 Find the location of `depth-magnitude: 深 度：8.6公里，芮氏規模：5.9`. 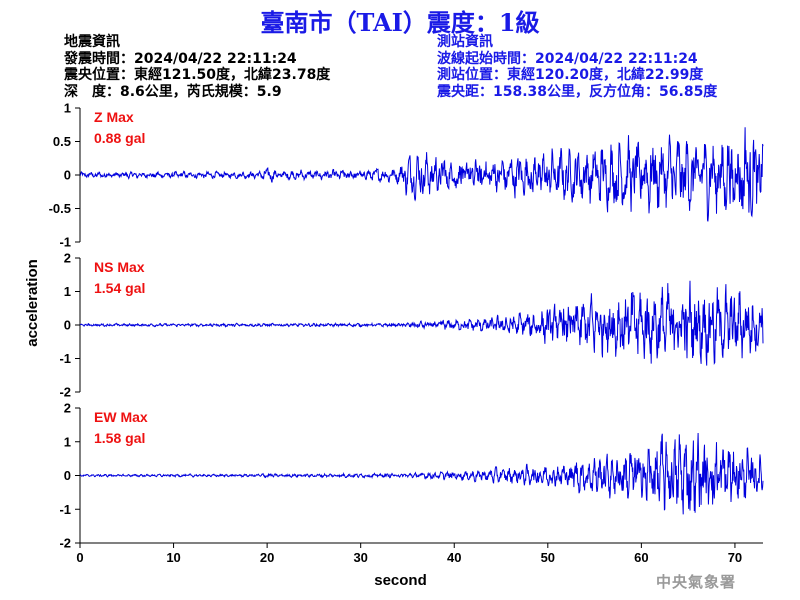

depth-magnitude: 深 度：8.6公里，芮氏規模：5.9 is located at coordinates (173, 91).